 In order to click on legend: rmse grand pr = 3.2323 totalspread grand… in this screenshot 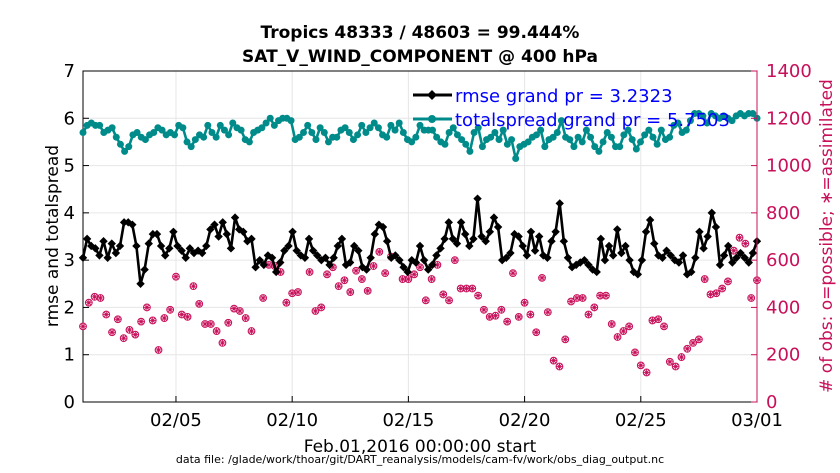, I will do `click(571, 108)`.